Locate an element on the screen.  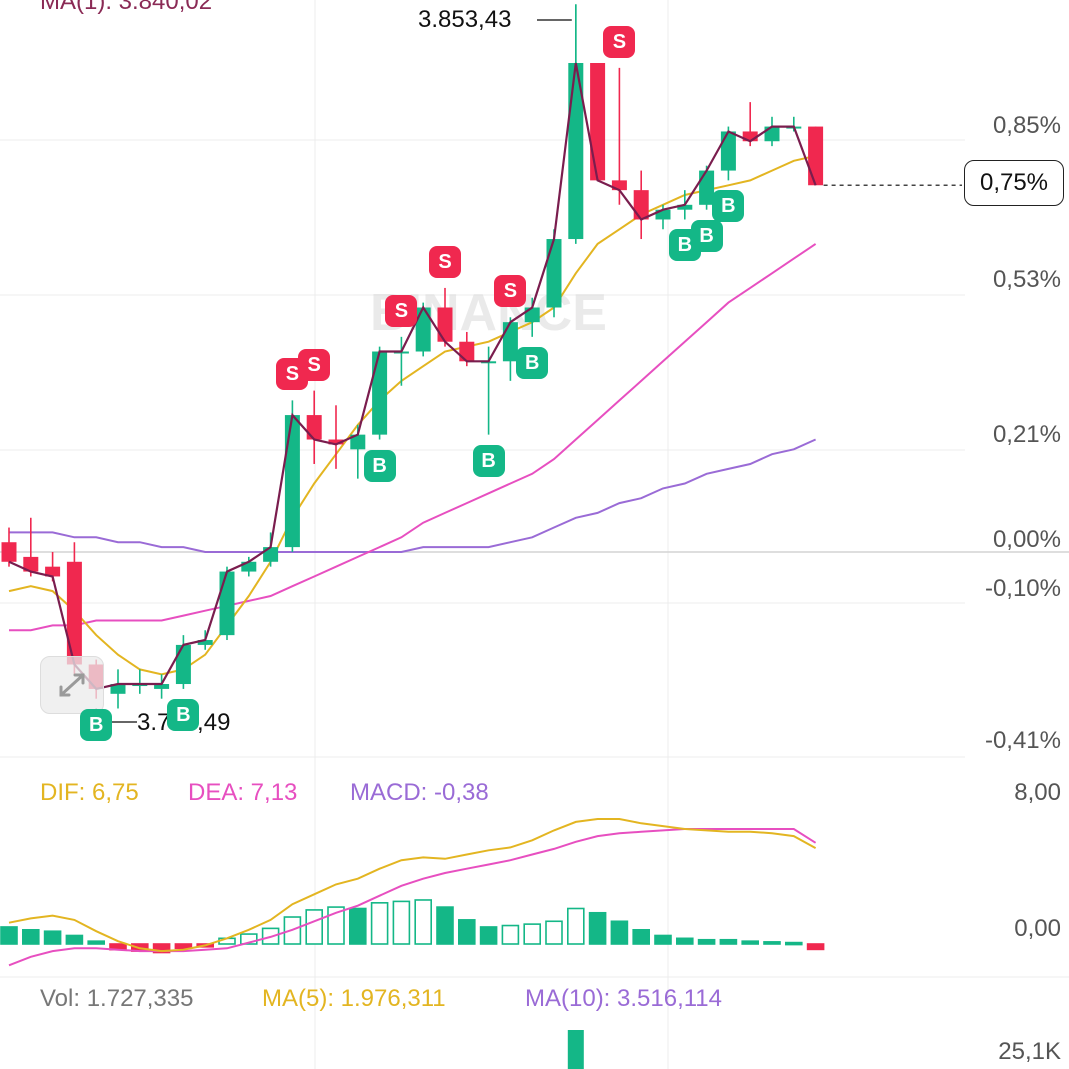
volume-bar is located at coordinates (575, 1049).